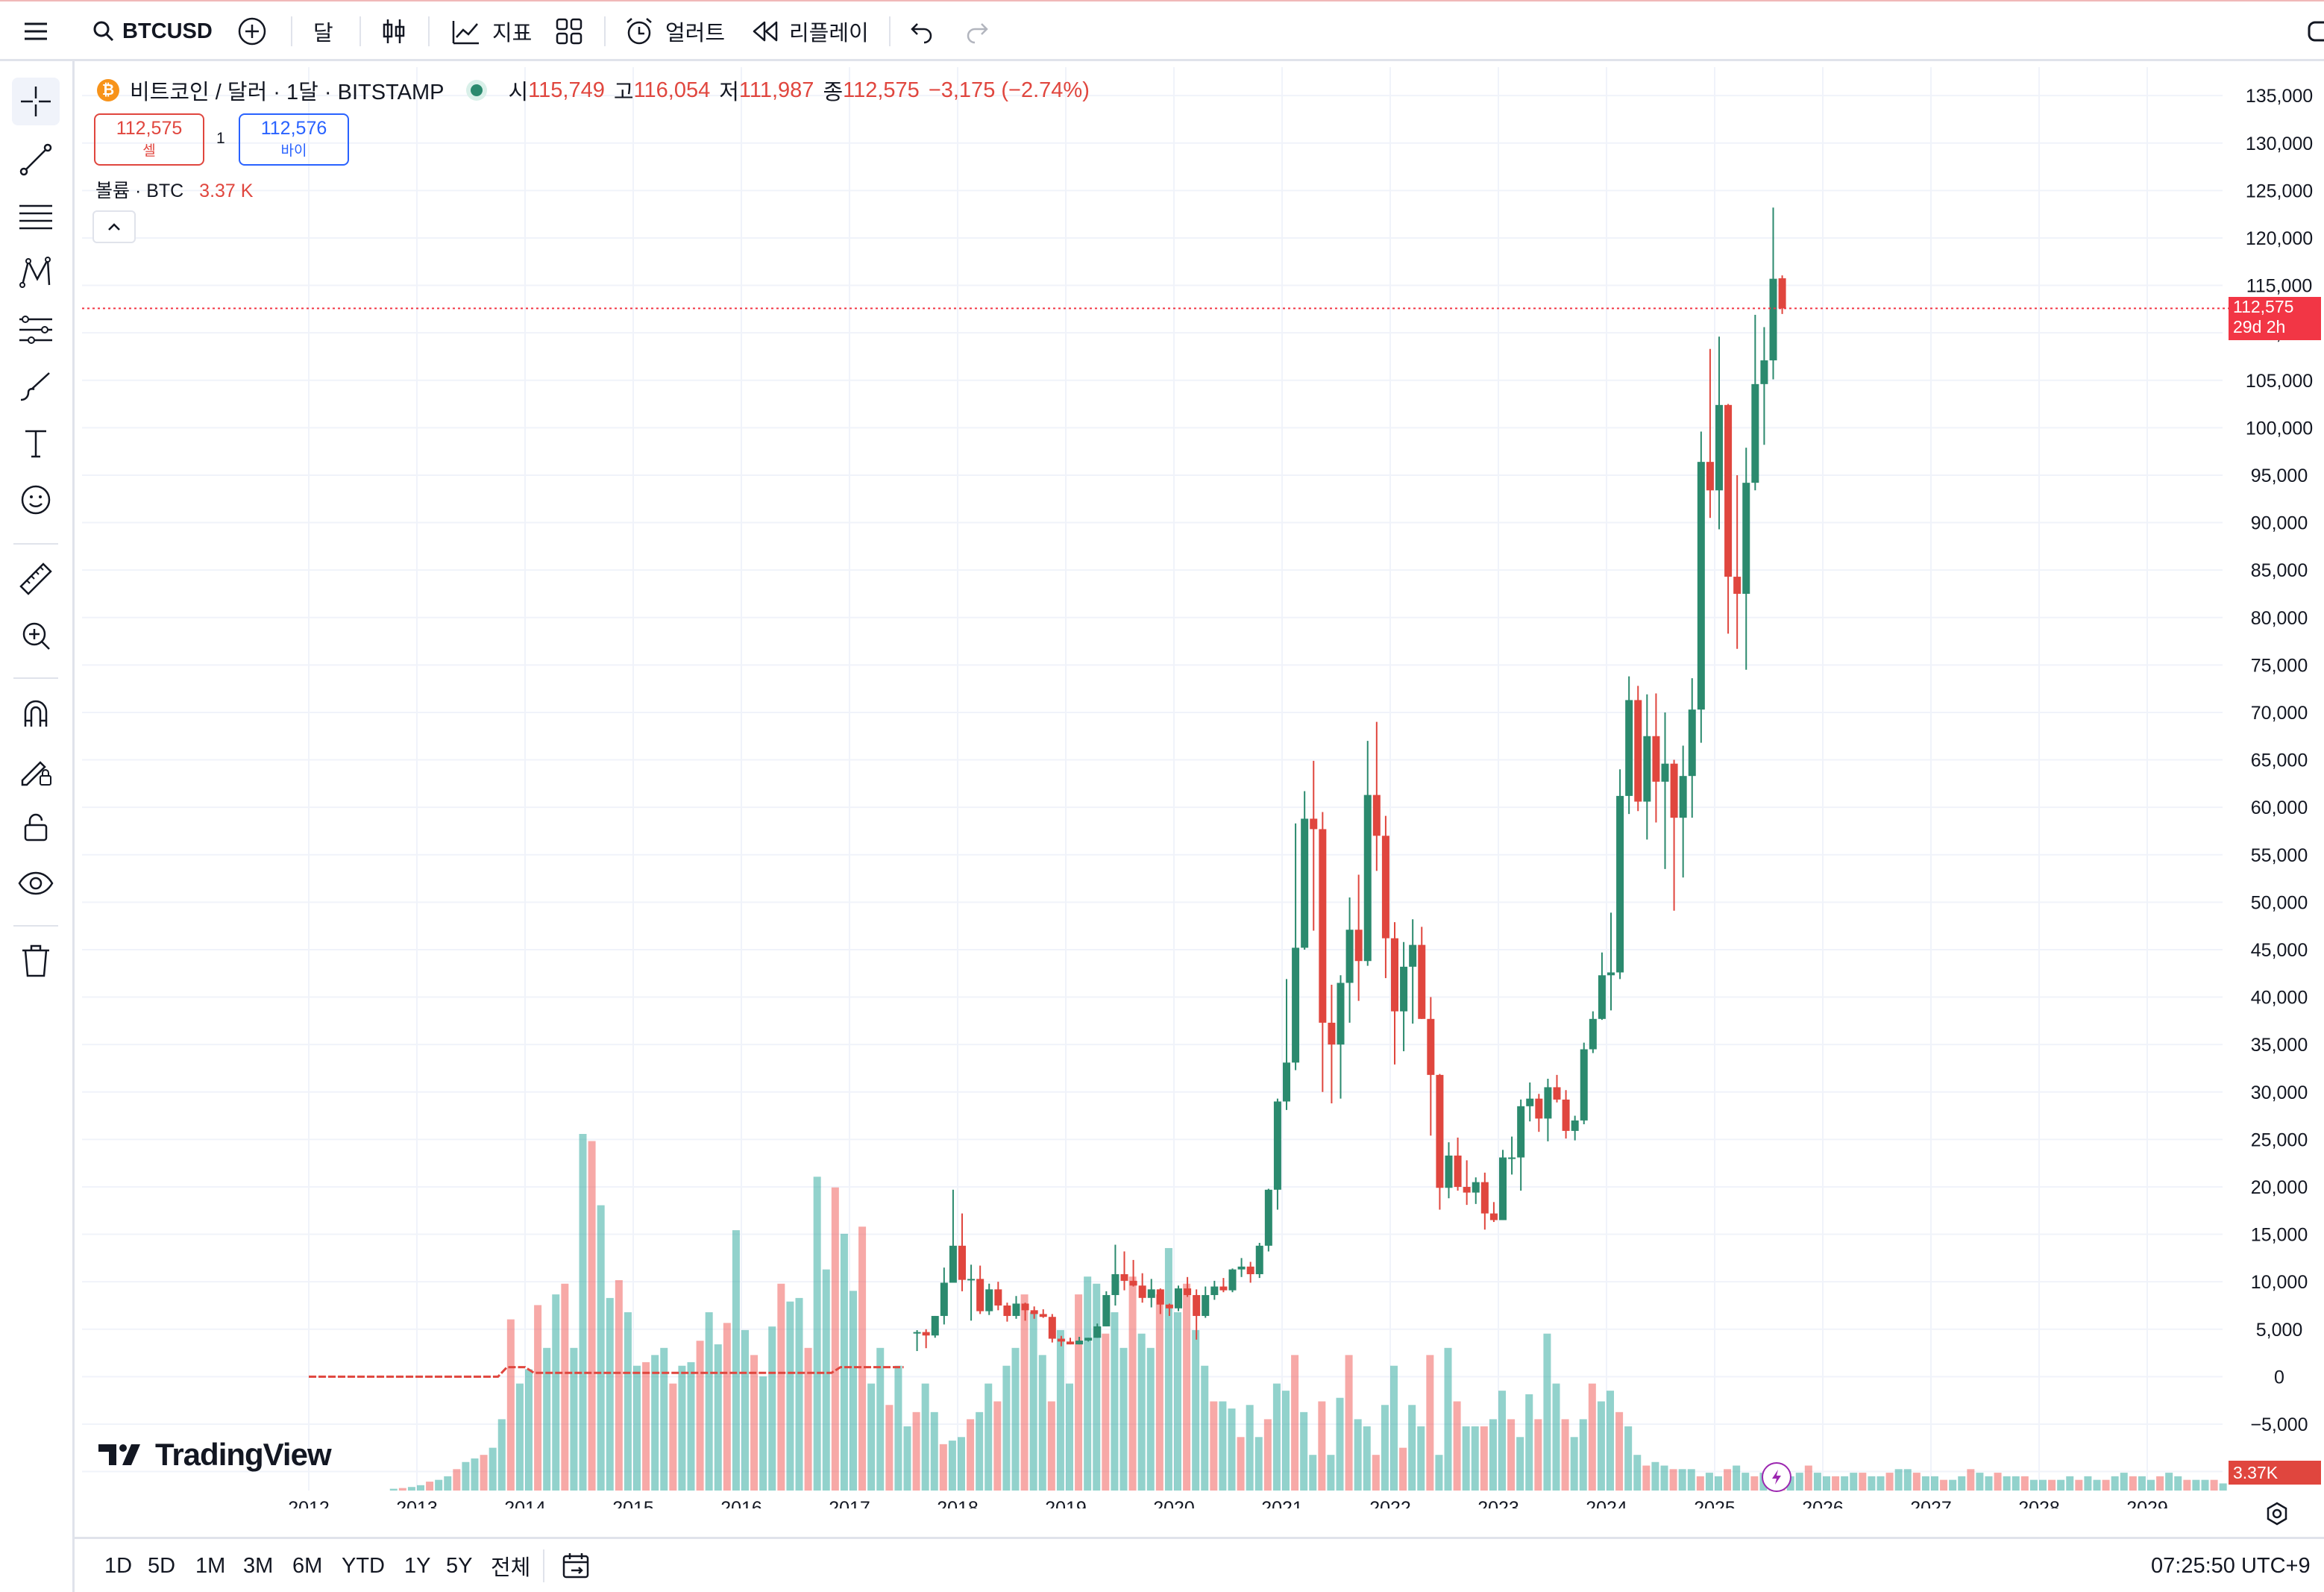  What do you see at coordinates (2279, 523) in the screenshot?
I see `y-tick-label: 90,000` at bounding box center [2279, 523].